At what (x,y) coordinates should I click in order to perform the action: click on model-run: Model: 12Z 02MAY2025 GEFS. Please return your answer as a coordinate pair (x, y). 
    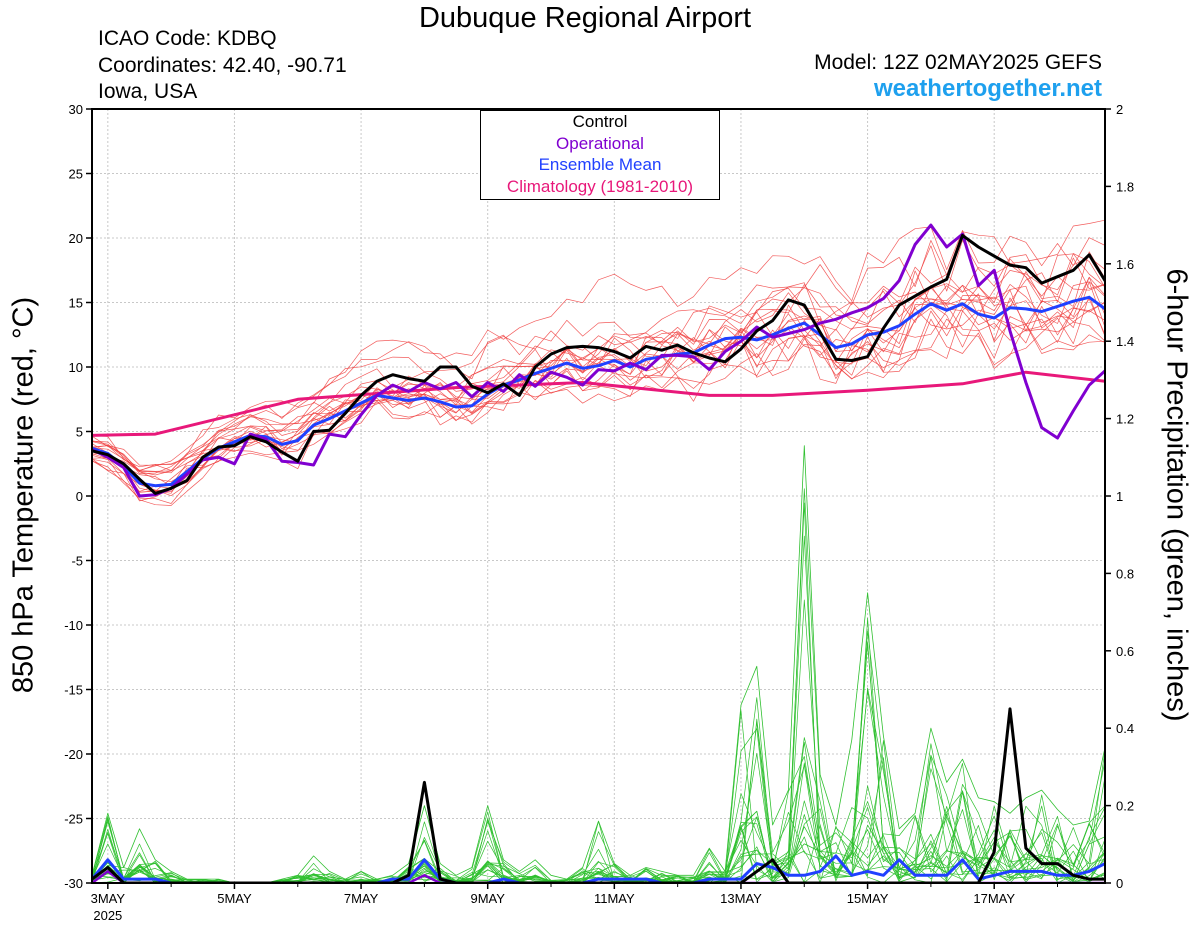
    Looking at the image, I should click on (958, 62).